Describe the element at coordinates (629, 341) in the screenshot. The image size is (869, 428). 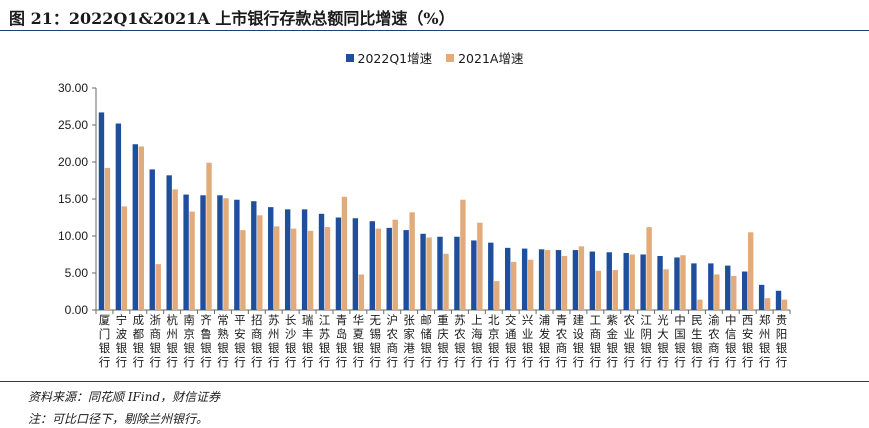
I see `x-category-label: 农业银行` at that location.